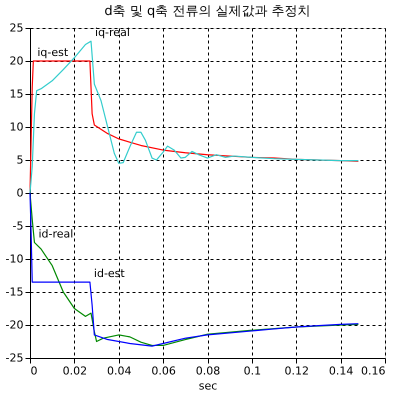 The height and width of the screenshot is (407, 407). Describe the element at coordinates (341, 371) in the screenshot. I see `x-tick-label: 0.14` at that location.